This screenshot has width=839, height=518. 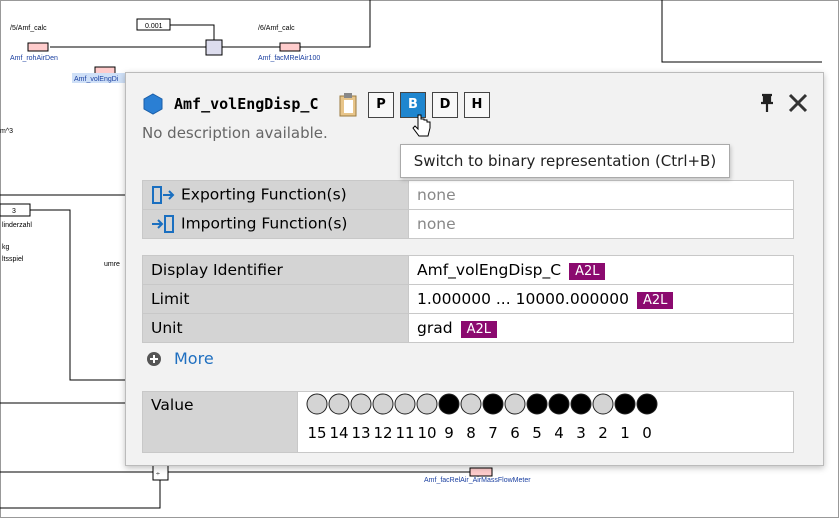 I want to click on property-value: 1.000000 ... 10000.000000, so click(x=523, y=298).